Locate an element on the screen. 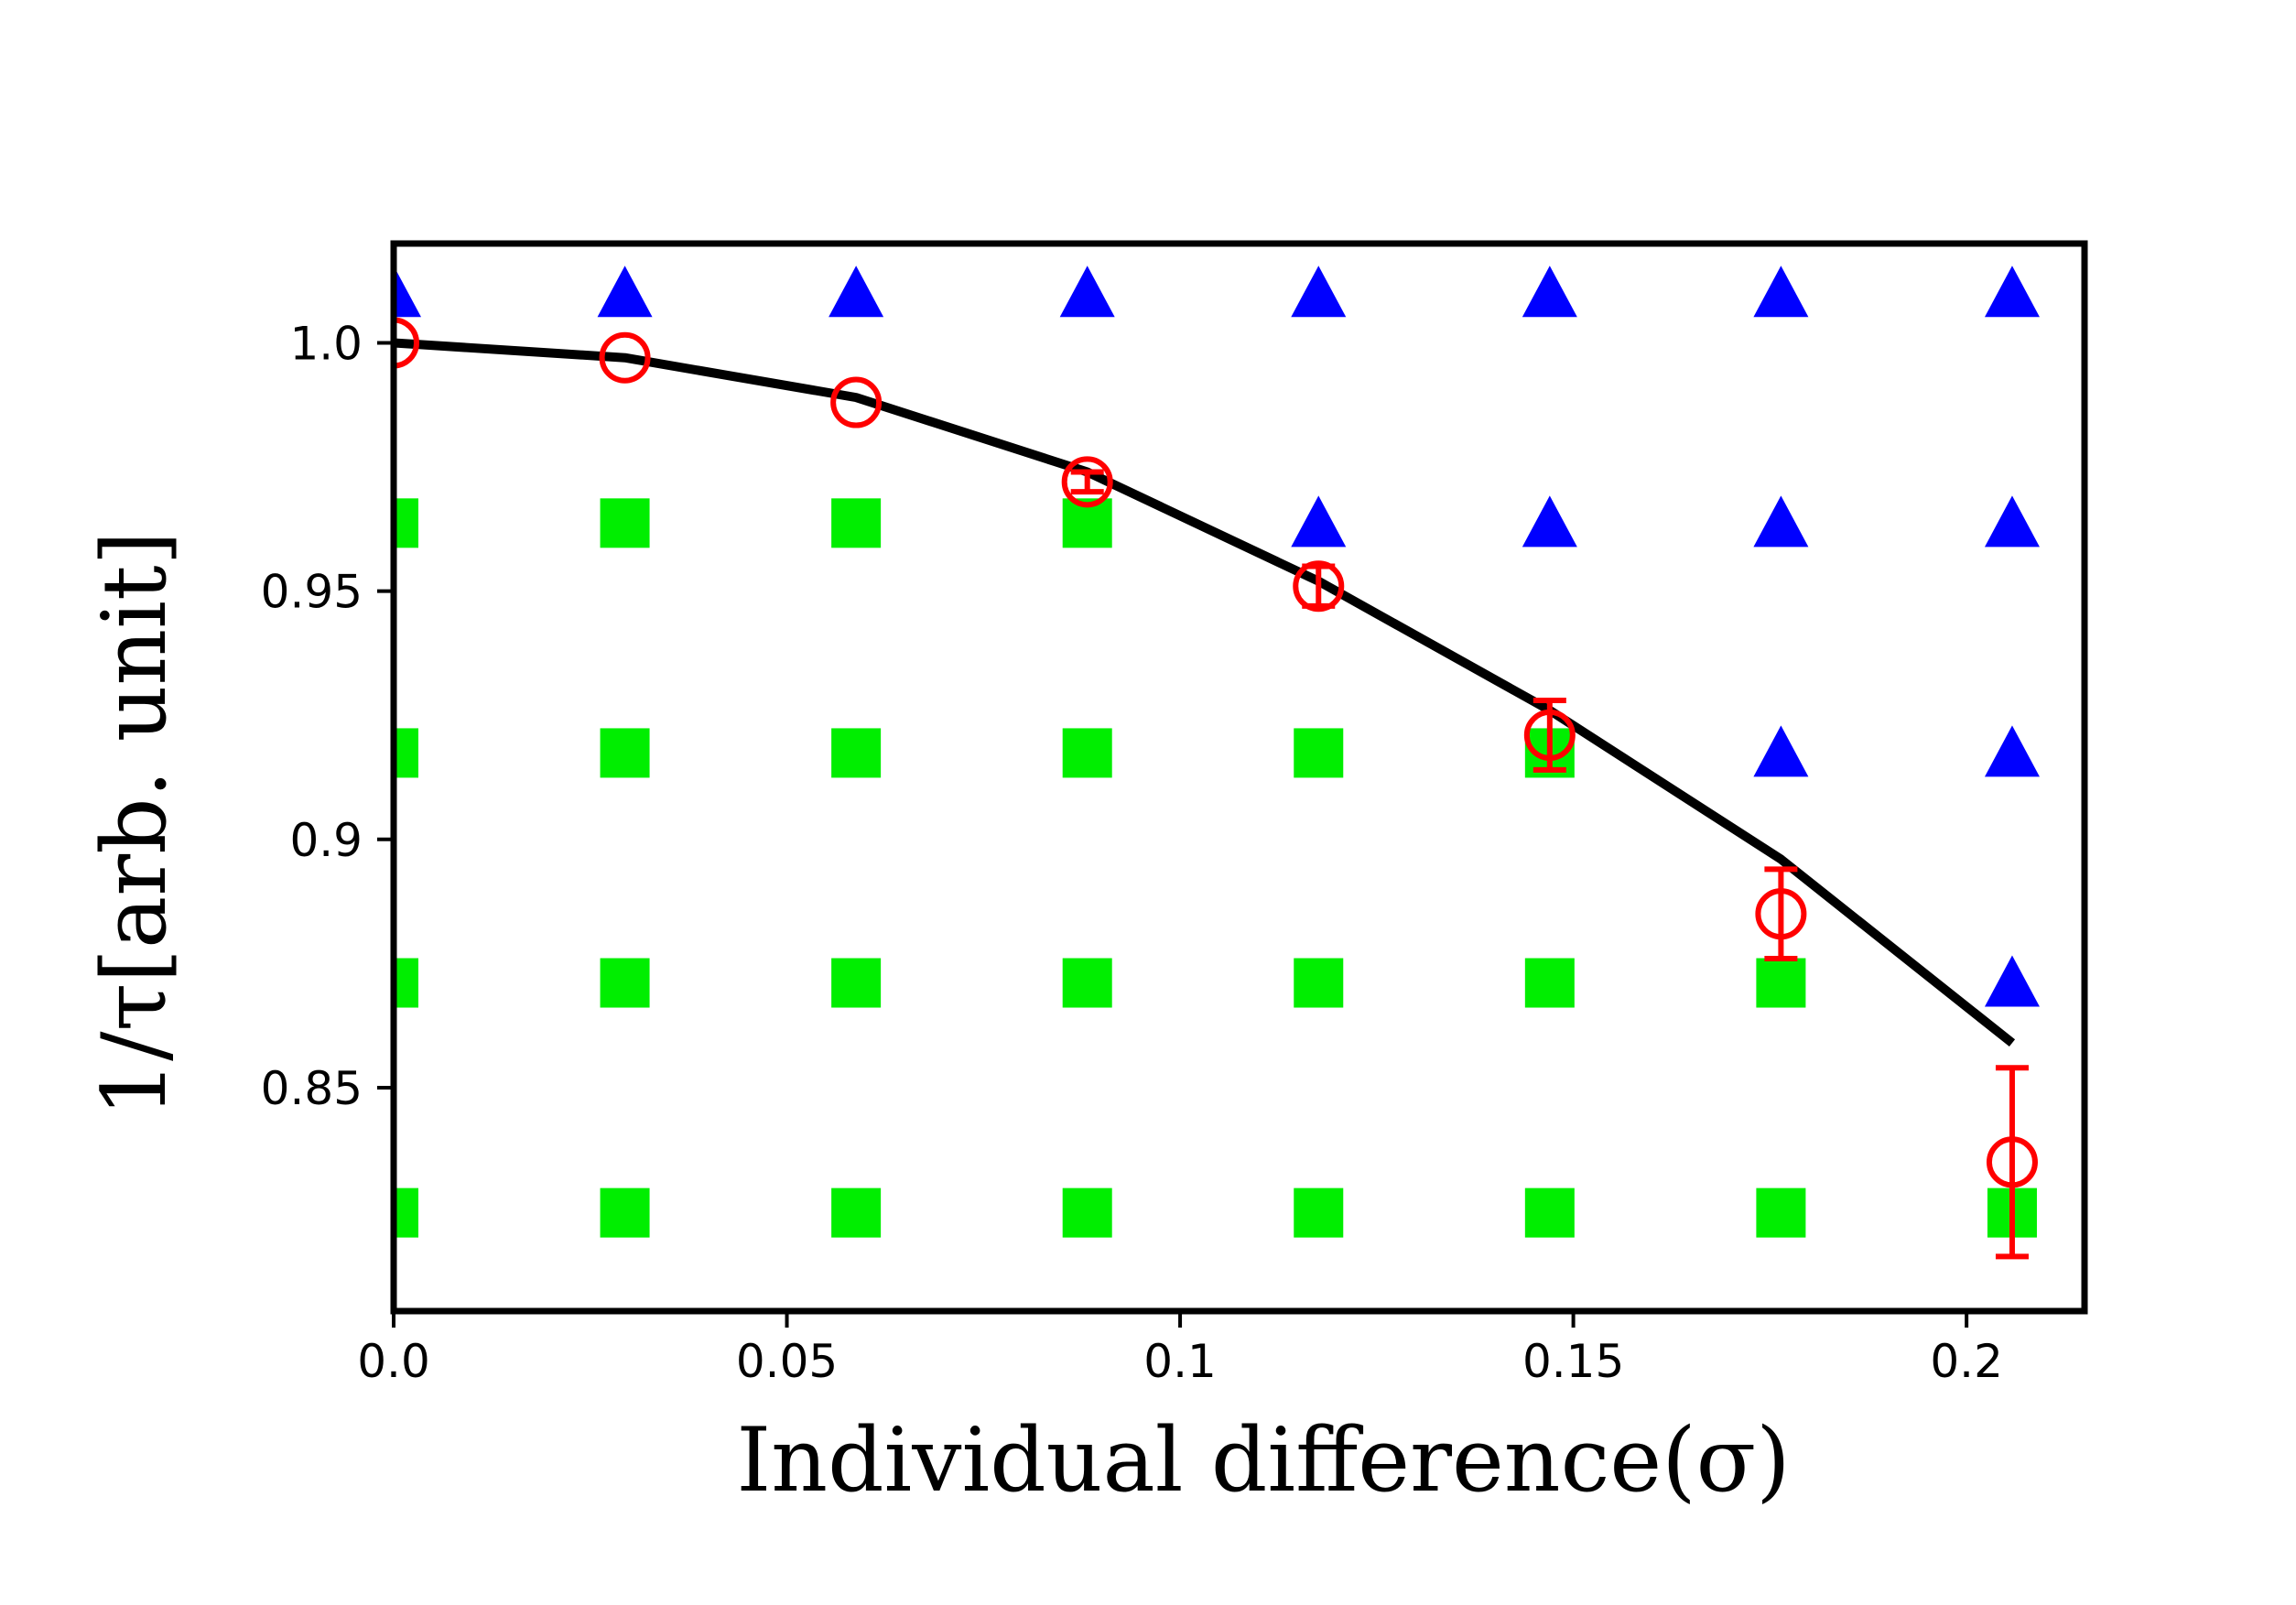  y-tick-label: 0.85 is located at coordinates (312, 1088).